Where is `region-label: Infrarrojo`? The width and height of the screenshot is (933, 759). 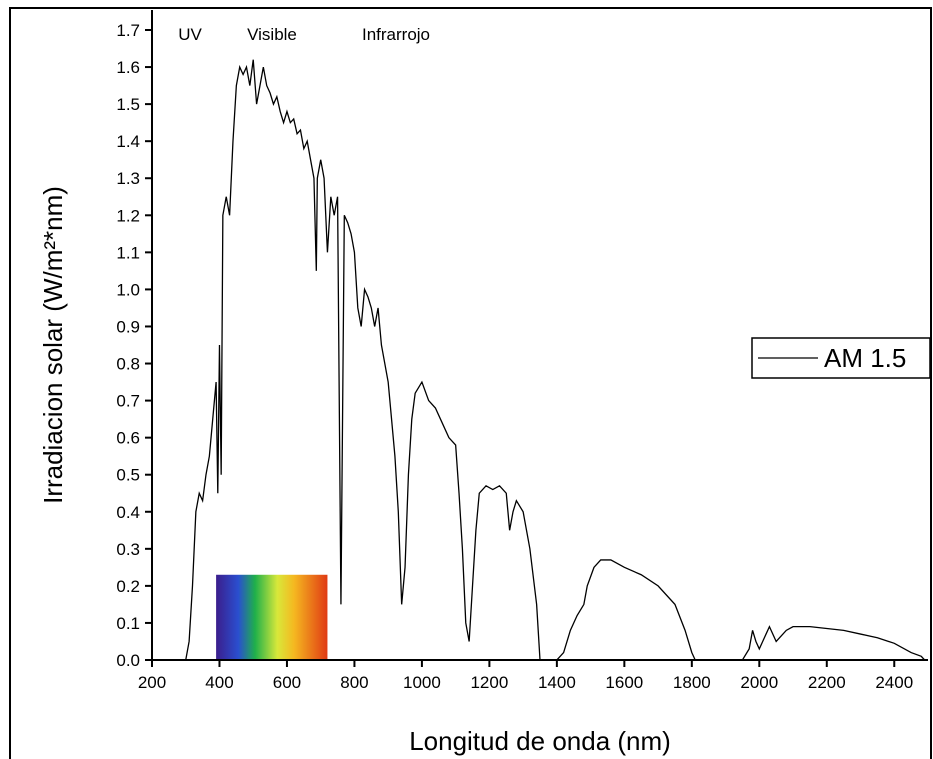
region-label: Infrarrojo is located at coordinates (396, 34).